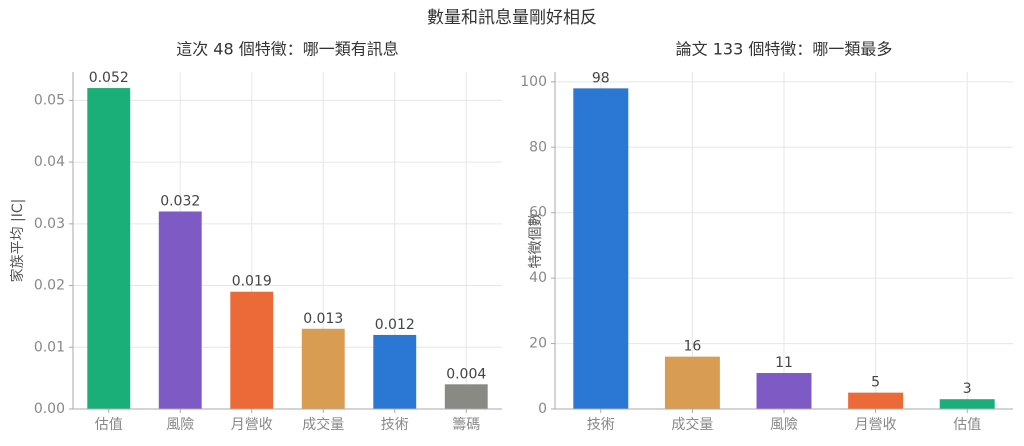 The image size is (1024, 446). What do you see at coordinates (109, 78) in the screenshot?
I see `value-label: 0.052` at bounding box center [109, 78].